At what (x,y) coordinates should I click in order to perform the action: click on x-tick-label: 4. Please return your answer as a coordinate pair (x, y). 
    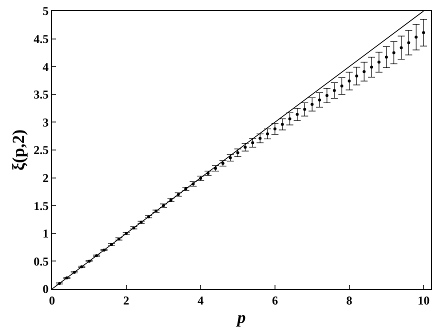
    Looking at the image, I should click on (201, 300).